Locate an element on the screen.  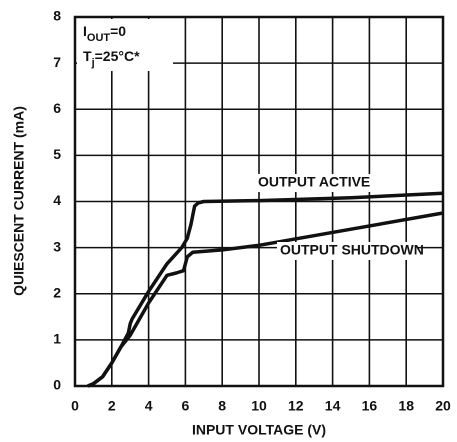
x-tick-label: 10 is located at coordinates (259, 406).